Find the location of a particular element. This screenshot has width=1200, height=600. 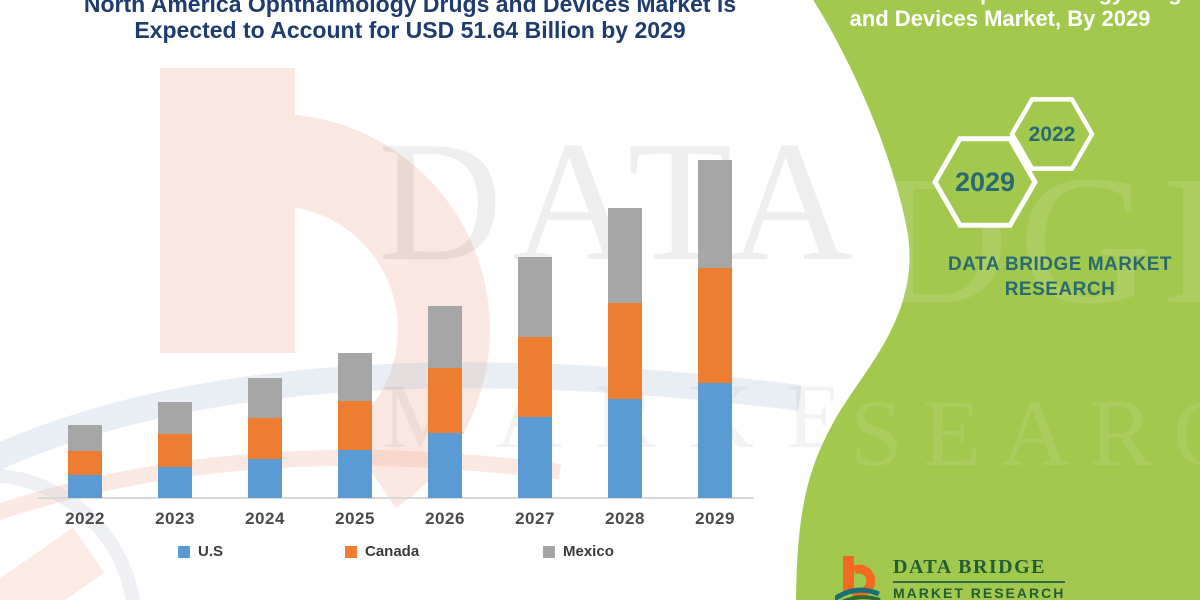

footer-brand-line1: DATA BRIDGE is located at coordinates (979, 569).